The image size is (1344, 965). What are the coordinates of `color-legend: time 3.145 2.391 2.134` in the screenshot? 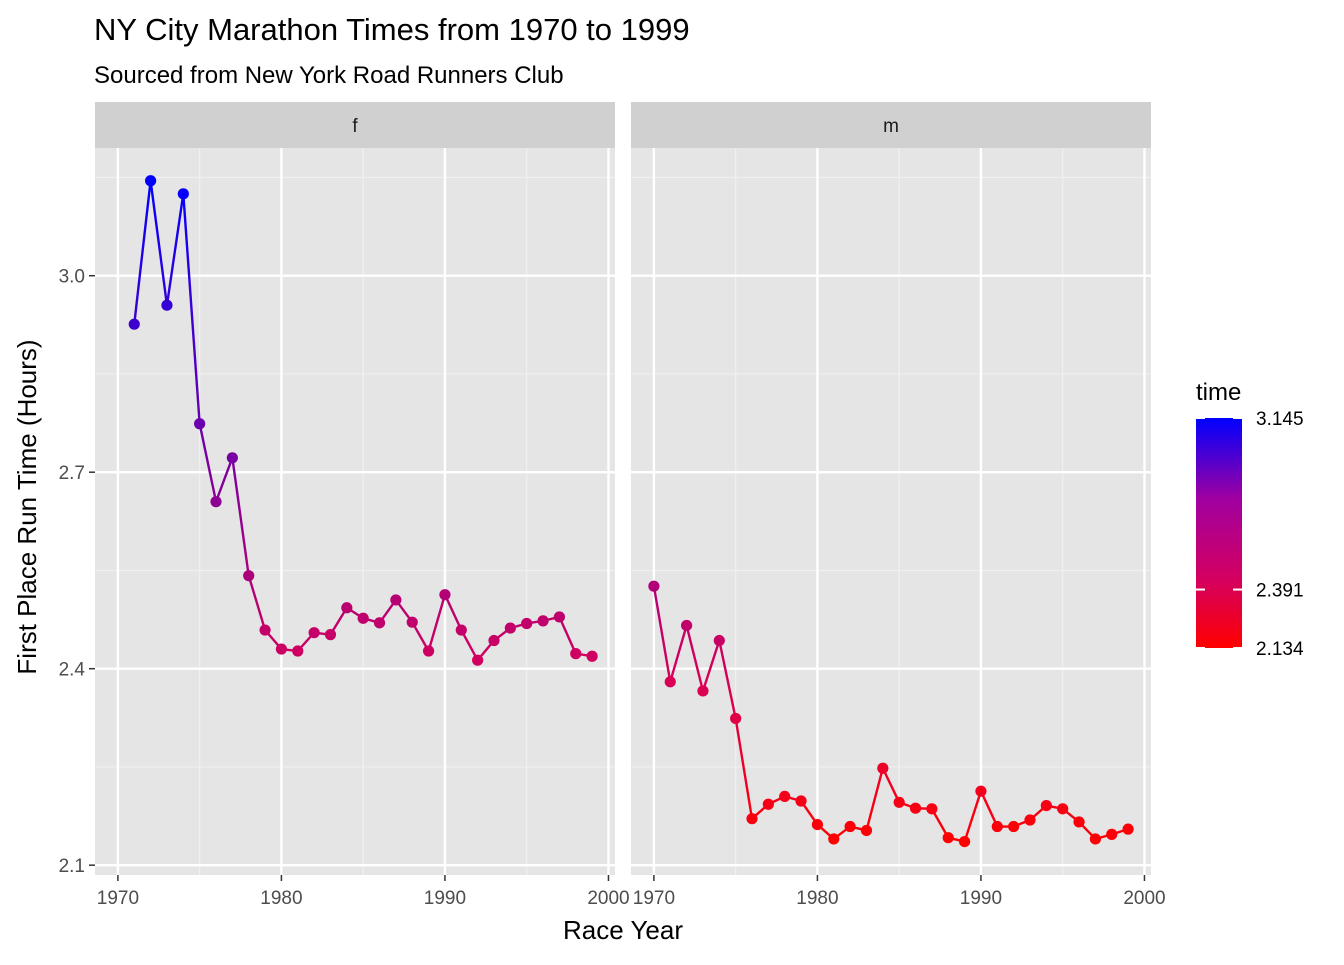 It's located at (1250, 519).